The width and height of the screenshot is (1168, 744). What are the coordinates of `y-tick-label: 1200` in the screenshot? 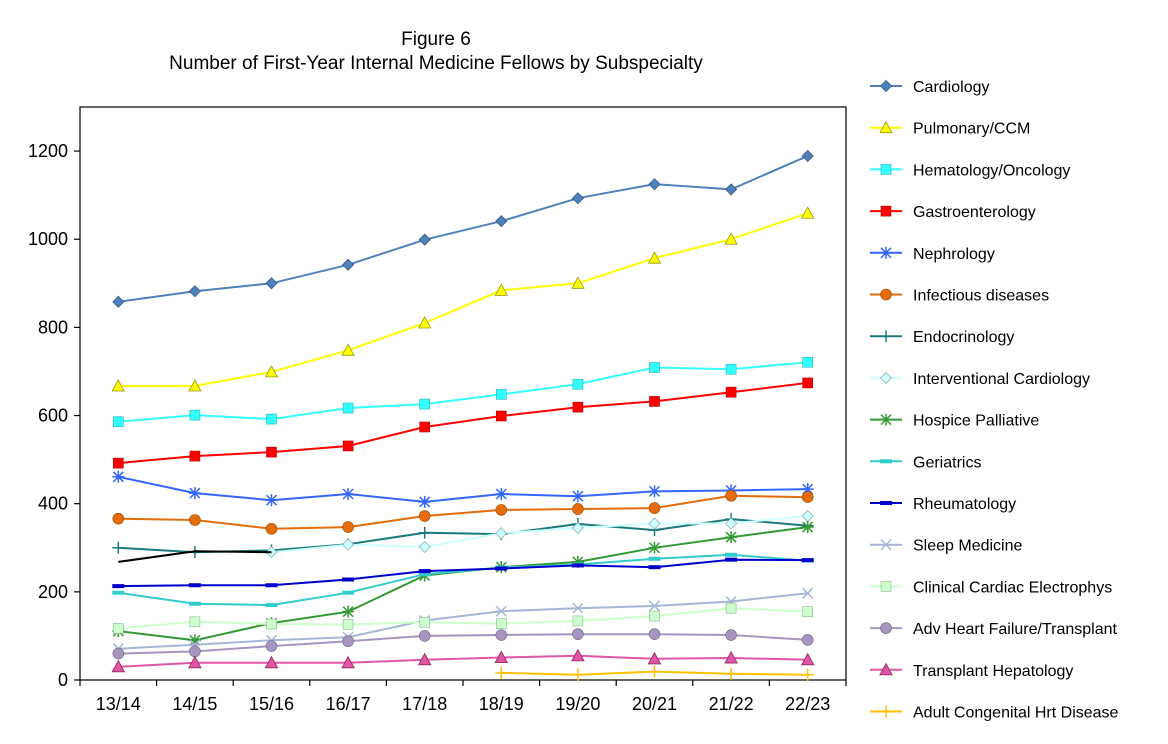 It's located at (48, 151).